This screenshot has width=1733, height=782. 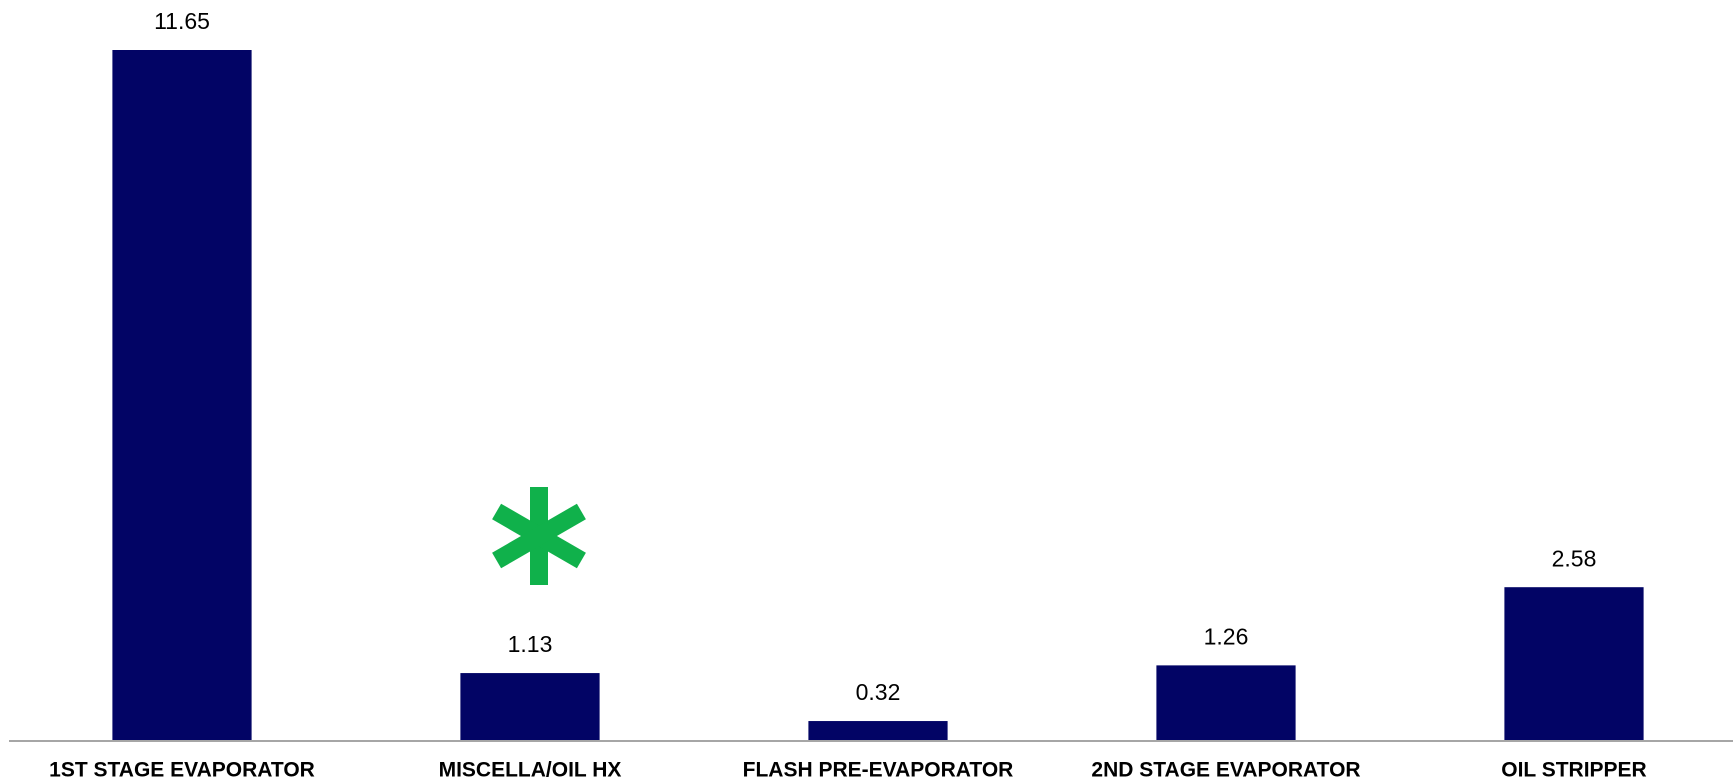 What do you see at coordinates (182, 770) in the screenshot?
I see `x-tick-label: 1ST STAGE EVAPORATOR` at bounding box center [182, 770].